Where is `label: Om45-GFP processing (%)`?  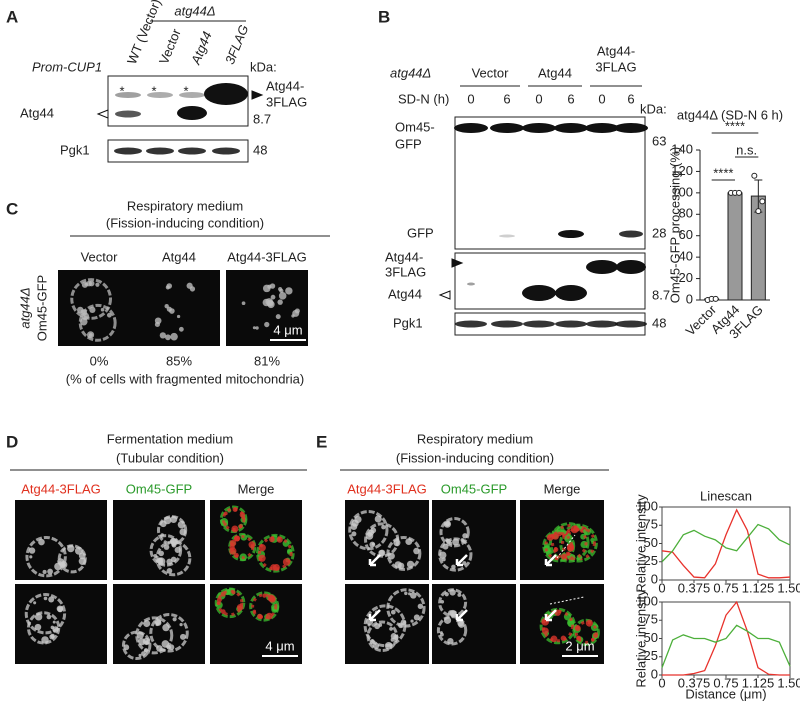
label: Om45-GFP processing (%) is located at coordinates (674, 225).